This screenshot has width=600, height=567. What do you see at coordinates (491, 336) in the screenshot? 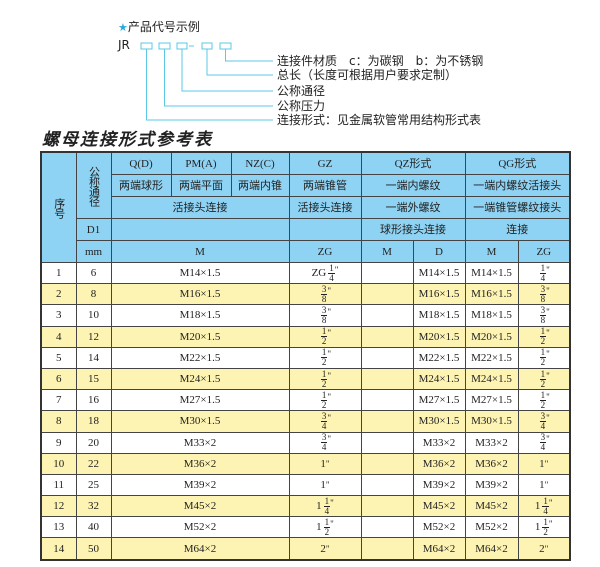
I see `cell-qg-m: M20×1.5` at bounding box center [491, 336].